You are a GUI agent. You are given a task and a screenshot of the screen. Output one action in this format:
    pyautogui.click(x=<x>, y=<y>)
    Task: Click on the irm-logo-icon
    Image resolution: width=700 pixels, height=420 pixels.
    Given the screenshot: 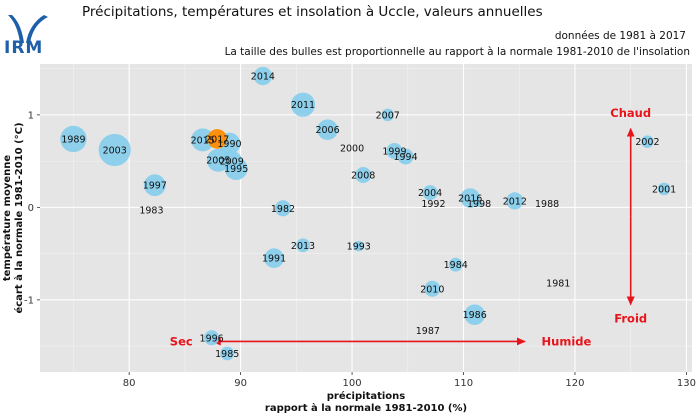 What is the action you would take?
    pyautogui.click(x=28, y=29)
    